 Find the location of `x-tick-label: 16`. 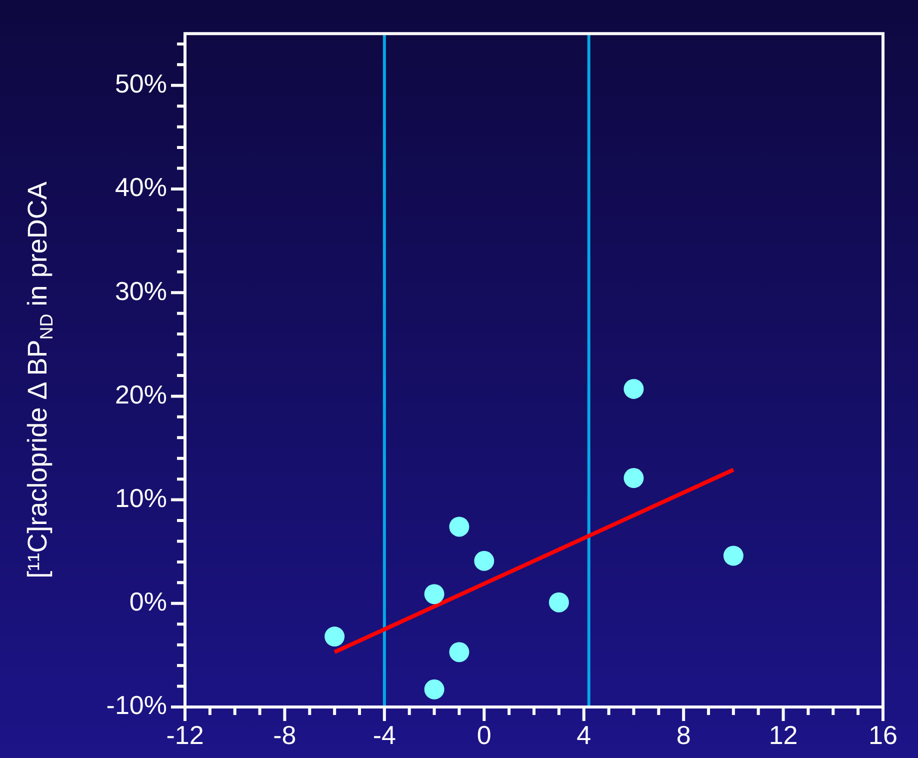

x-tick-label: 16 is located at coordinates (883, 735).